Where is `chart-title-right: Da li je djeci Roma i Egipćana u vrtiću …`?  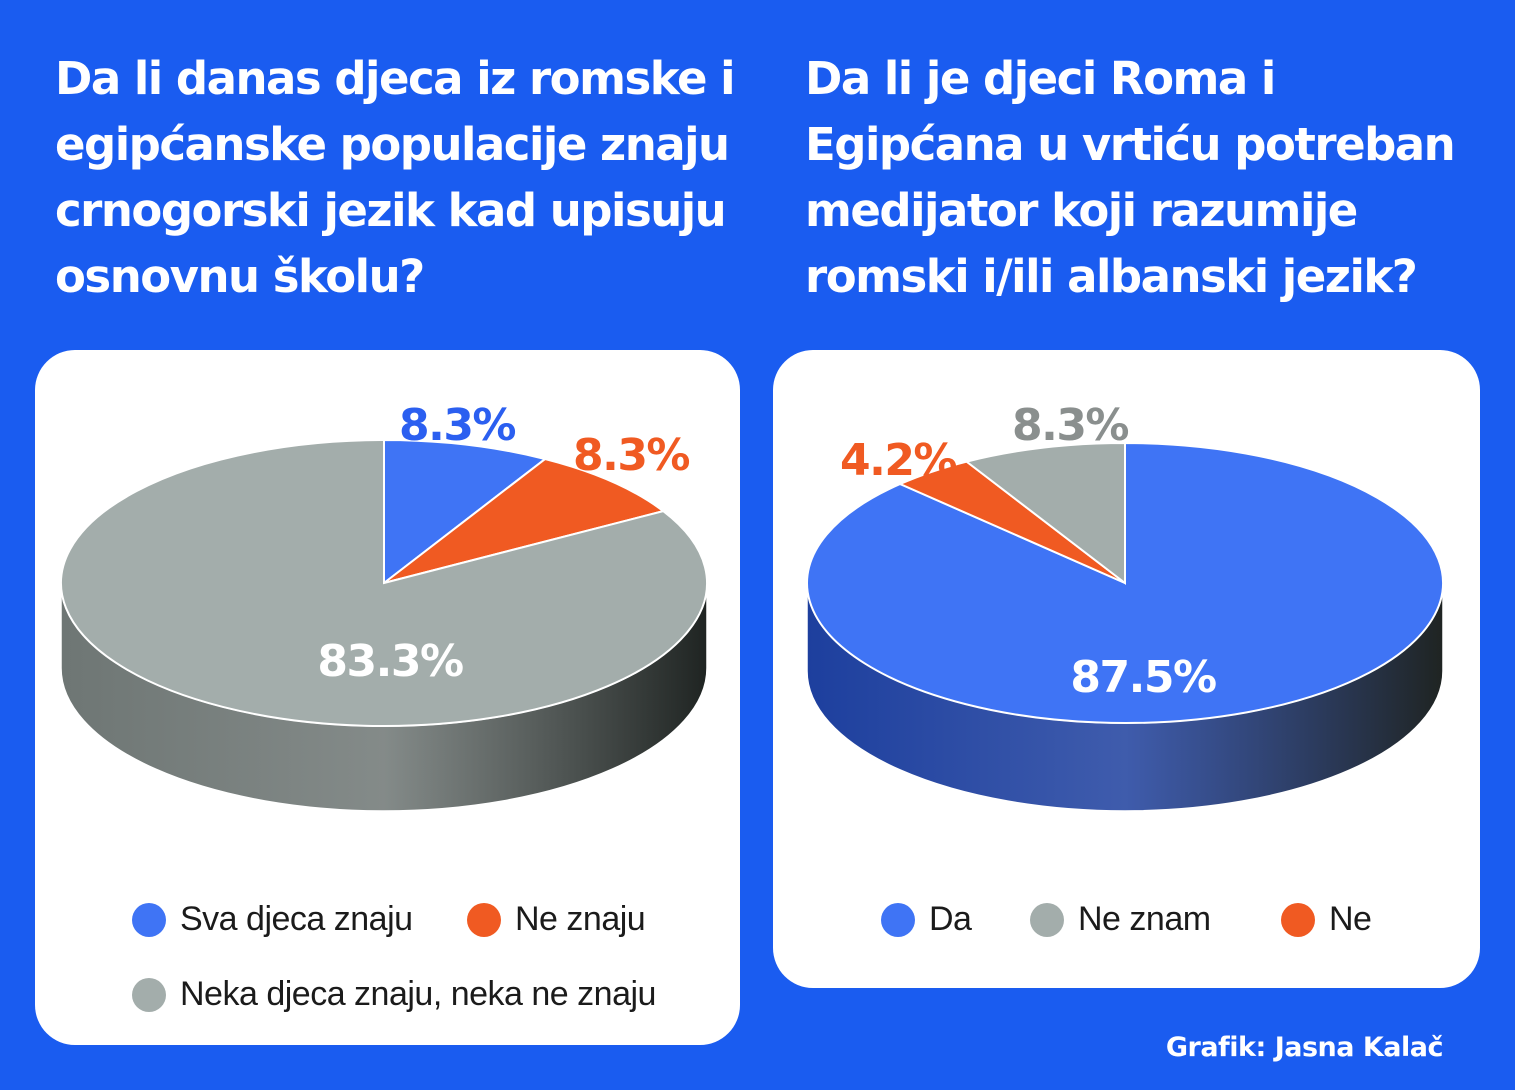 chart-title-right: Da li je djeci Roma i Egipćana u vrtiću … is located at coordinates (1150, 178).